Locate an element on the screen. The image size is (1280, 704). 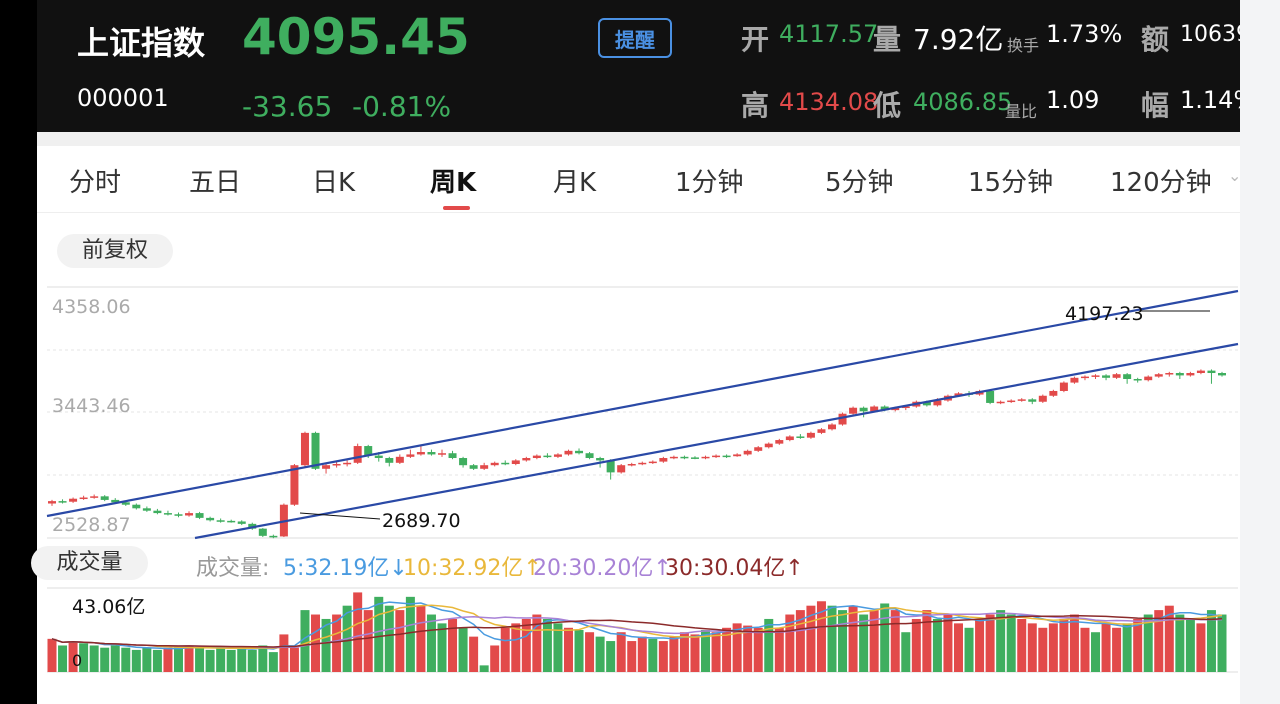
volume-indicator-button: 成交量 is located at coordinates (89, 563).